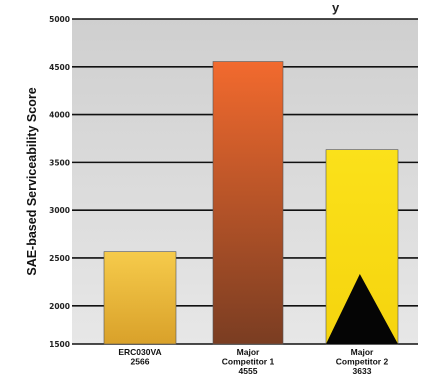 The image size is (427, 391). I want to click on y-tick-label: 4500, so click(59, 67).